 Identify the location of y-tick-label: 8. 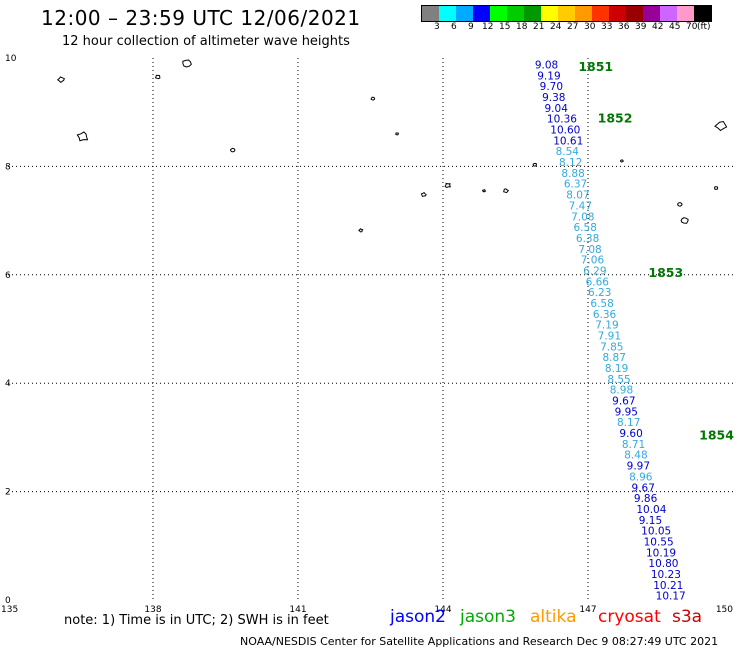
(8, 167).